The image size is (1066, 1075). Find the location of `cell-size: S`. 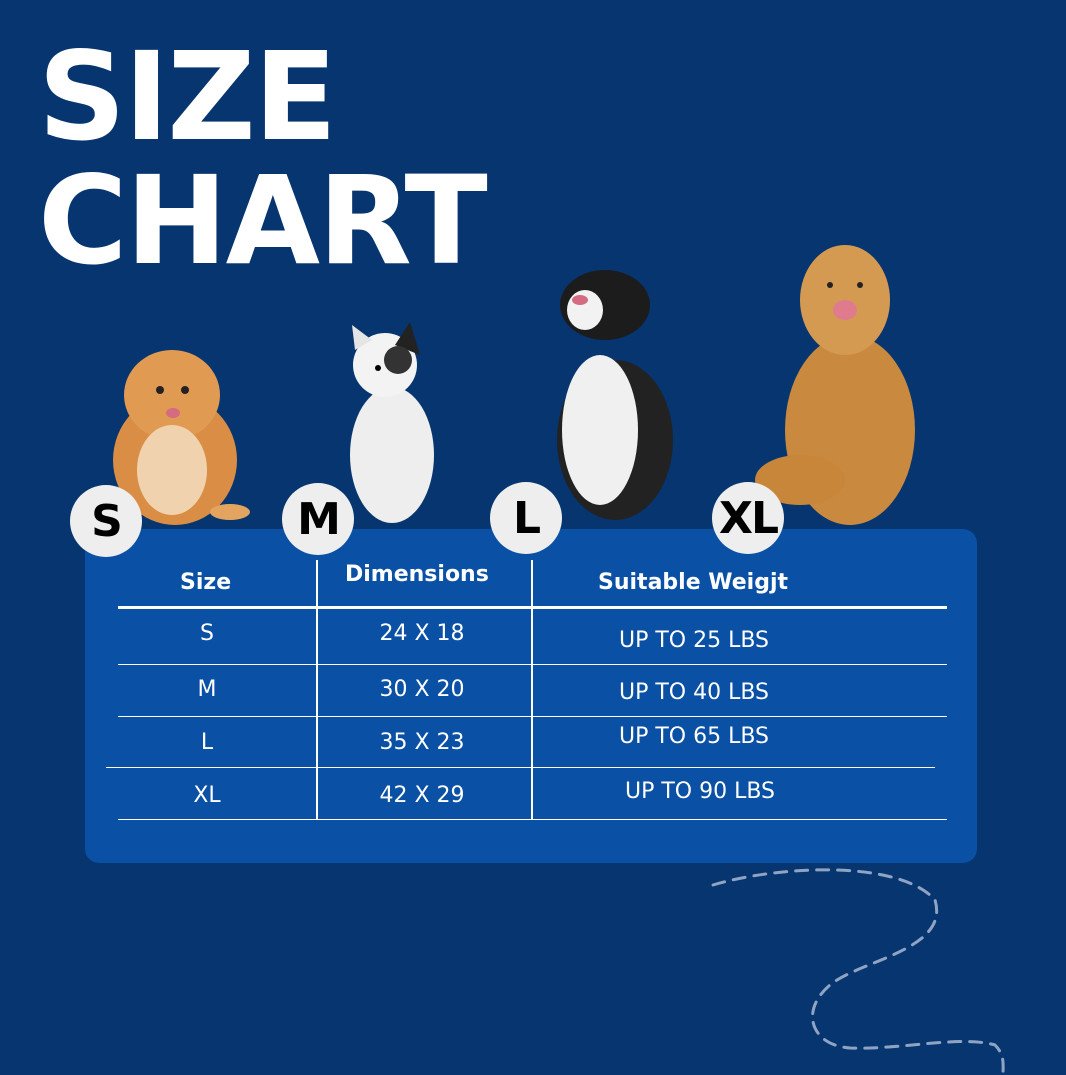

cell-size: S is located at coordinates (207, 633).